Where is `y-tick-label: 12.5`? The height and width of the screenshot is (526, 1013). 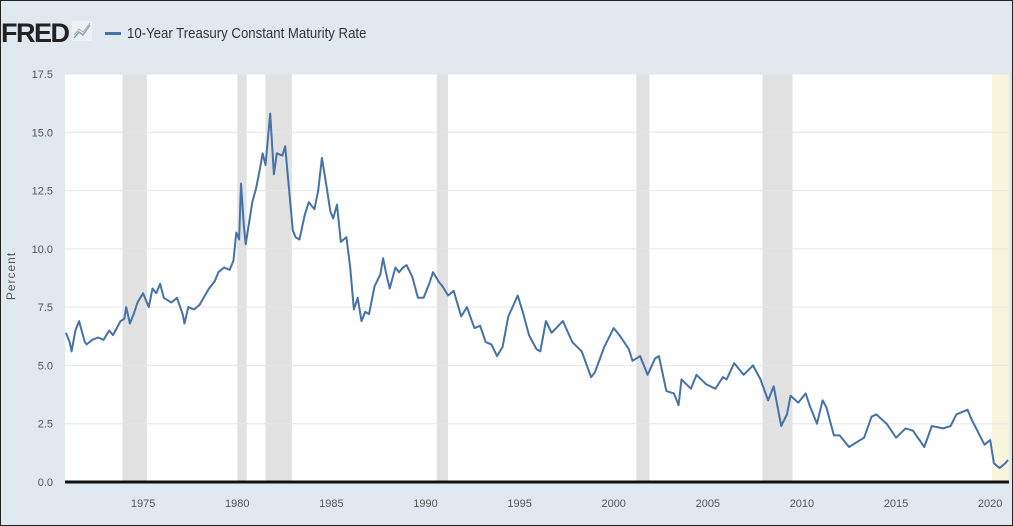 y-tick-label: 12.5 is located at coordinates (42, 192).